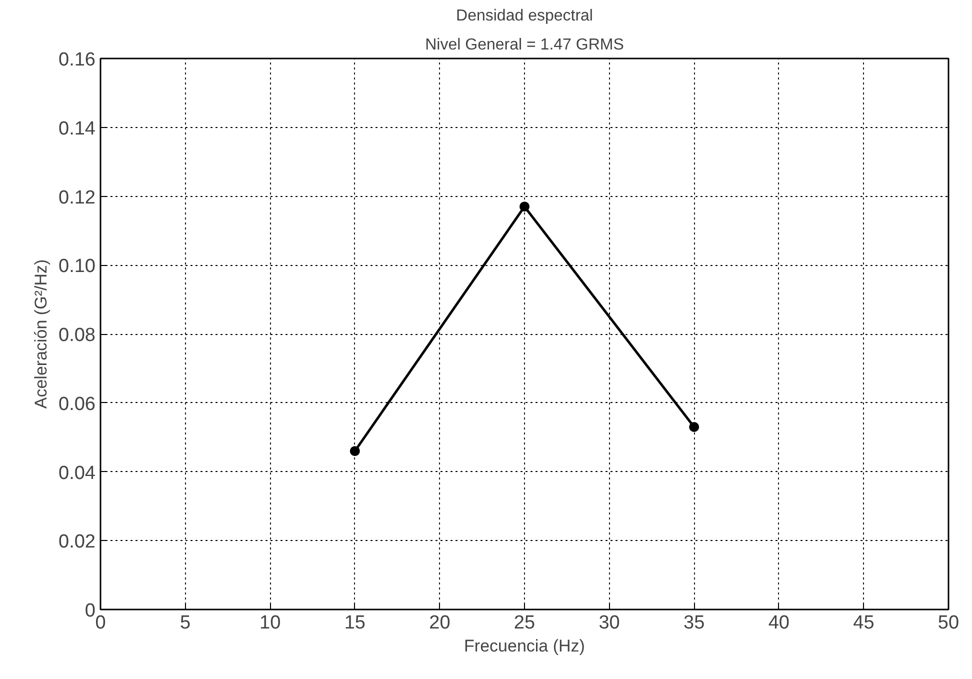  What do you see at coordinates (77, 60) in the screenshot?
I see `y-tick-label: 0.16` at bounding box center [77, 60].